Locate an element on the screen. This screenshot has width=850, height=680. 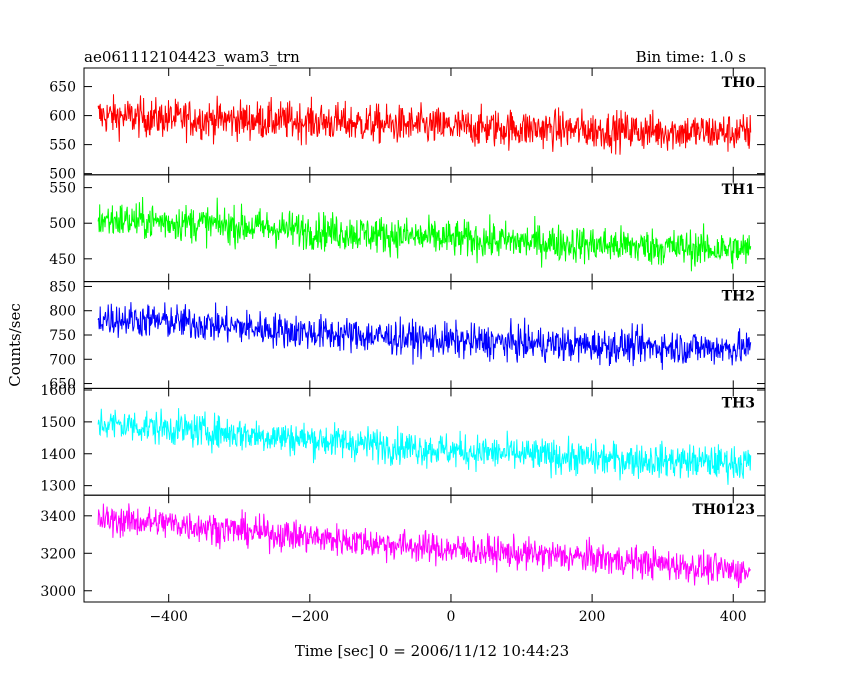
panel-th3: 1300 1400 1500 1600 TH3 is located at coordinates (403, 439).